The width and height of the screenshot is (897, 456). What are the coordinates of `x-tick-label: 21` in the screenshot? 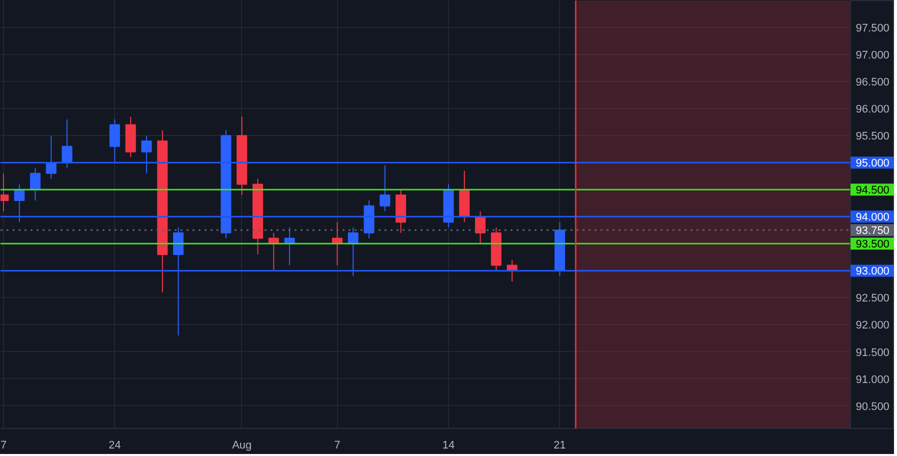 It's located at (560, 446).